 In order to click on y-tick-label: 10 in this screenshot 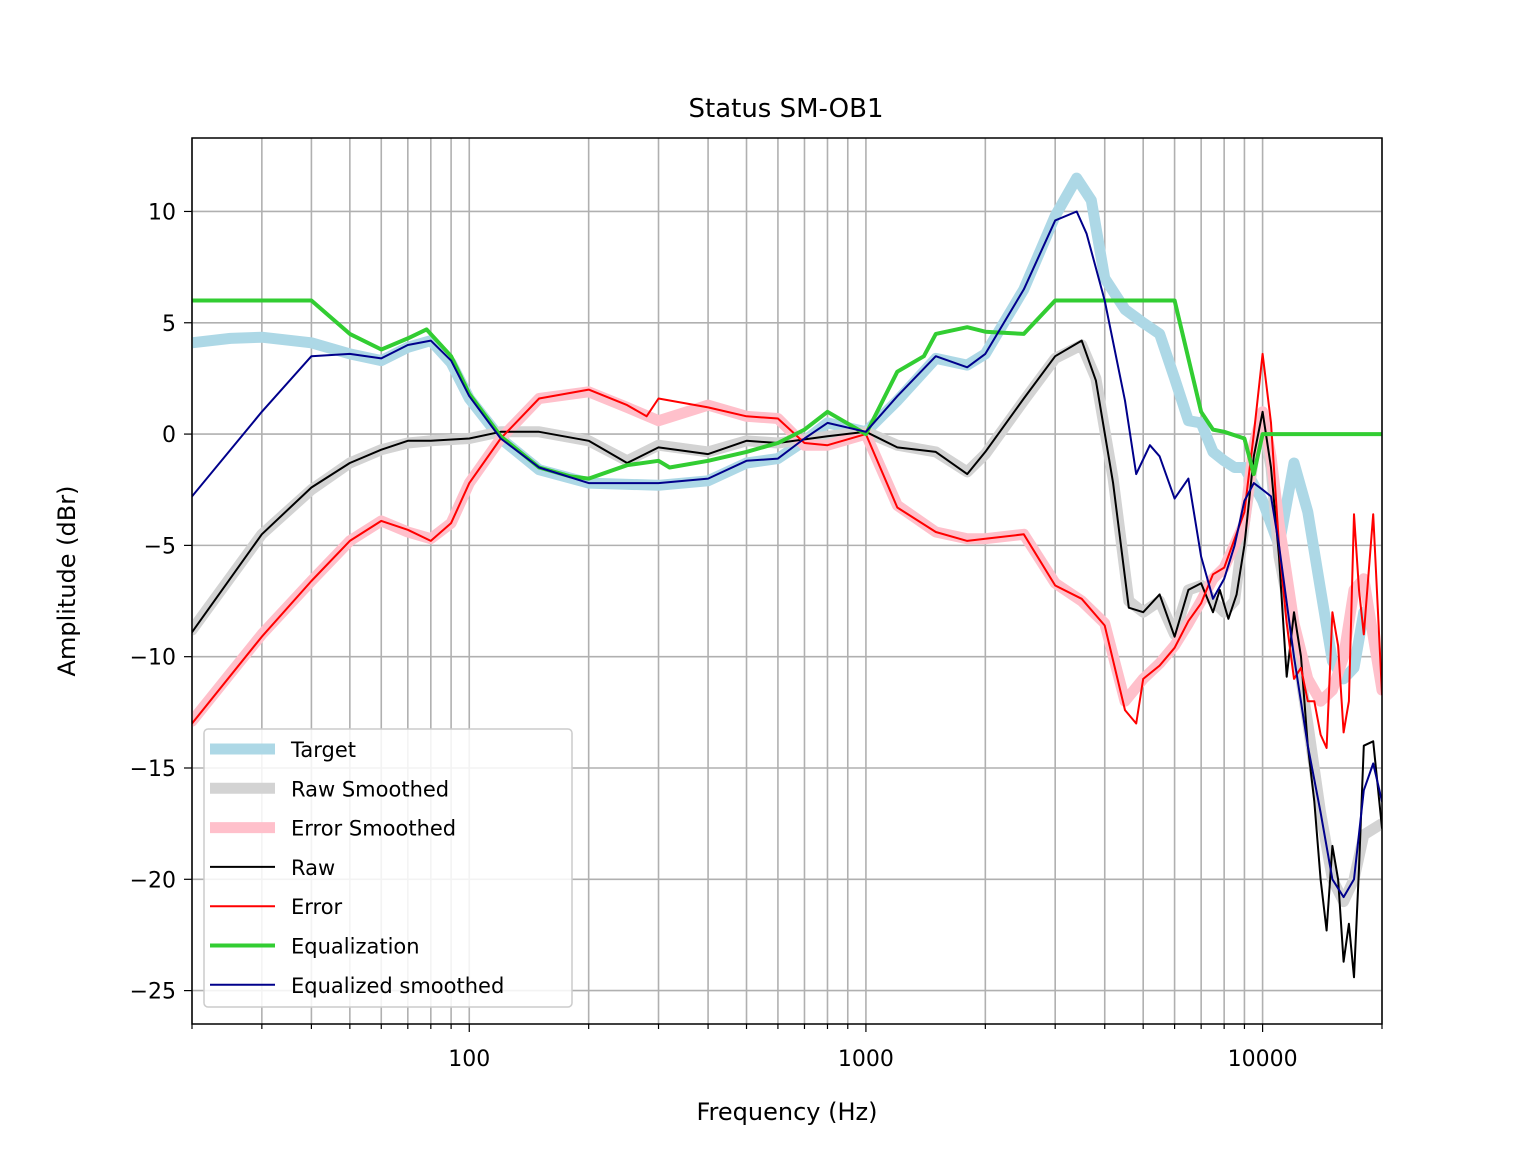, I will do `click(162, 212)`.